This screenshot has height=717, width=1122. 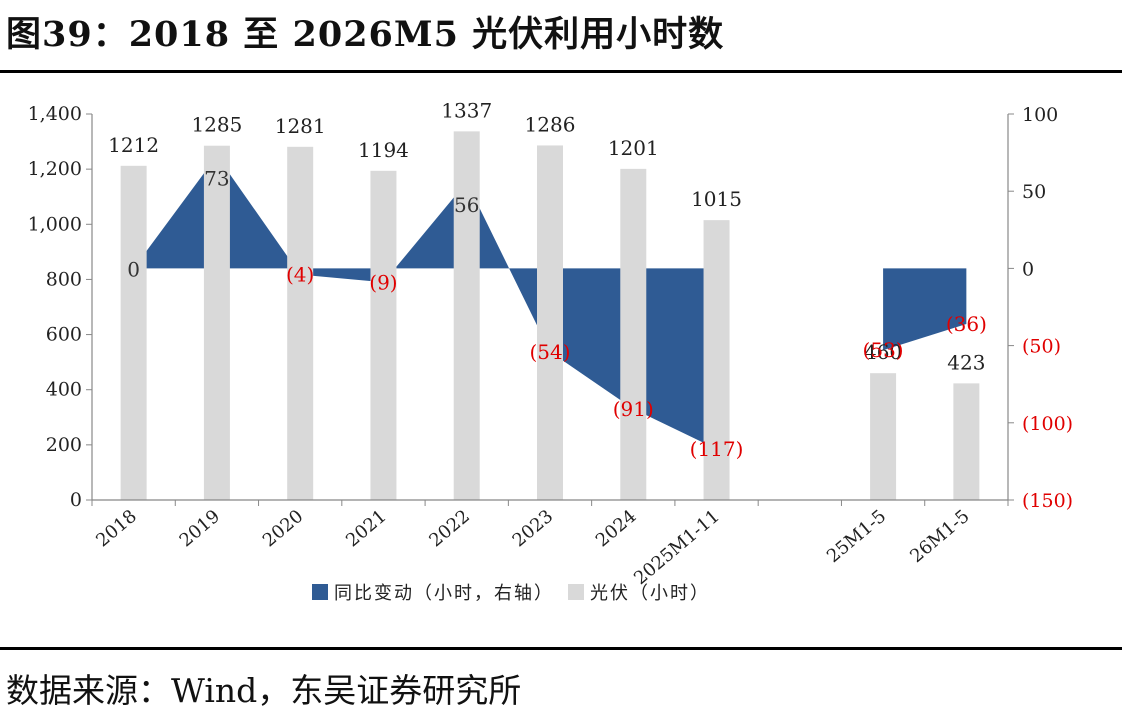 I want to click on x-label-2020: 2020, so click(x=283, y=529).